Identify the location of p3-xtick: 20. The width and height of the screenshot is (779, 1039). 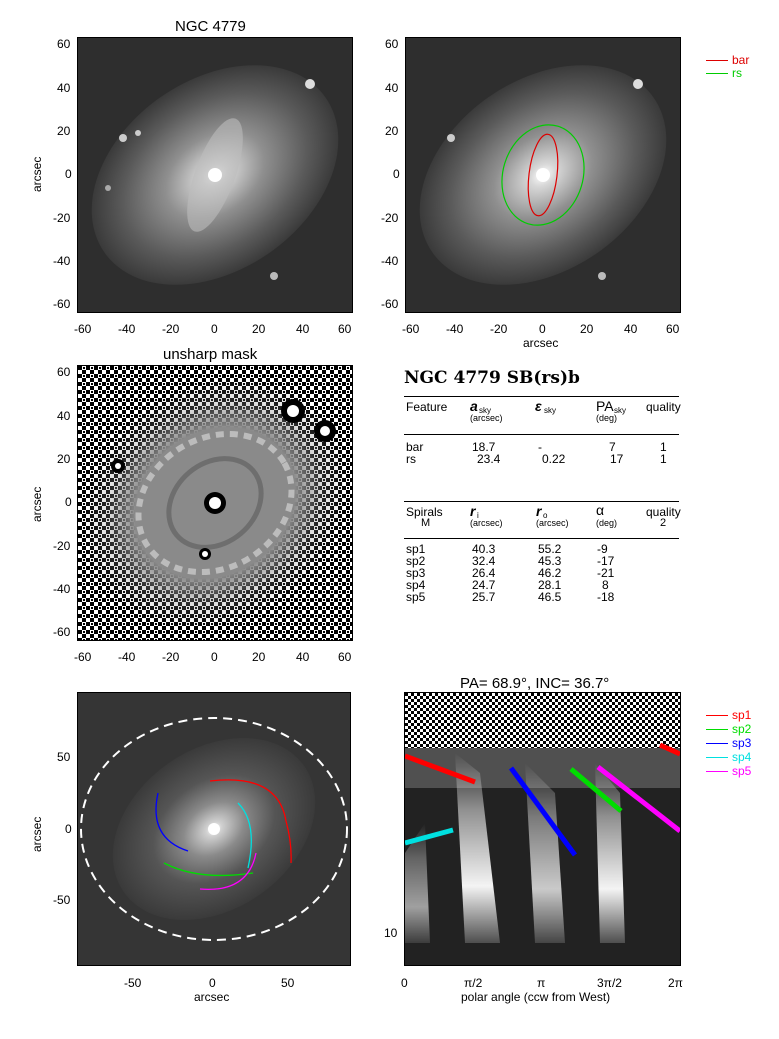
(259, 657).